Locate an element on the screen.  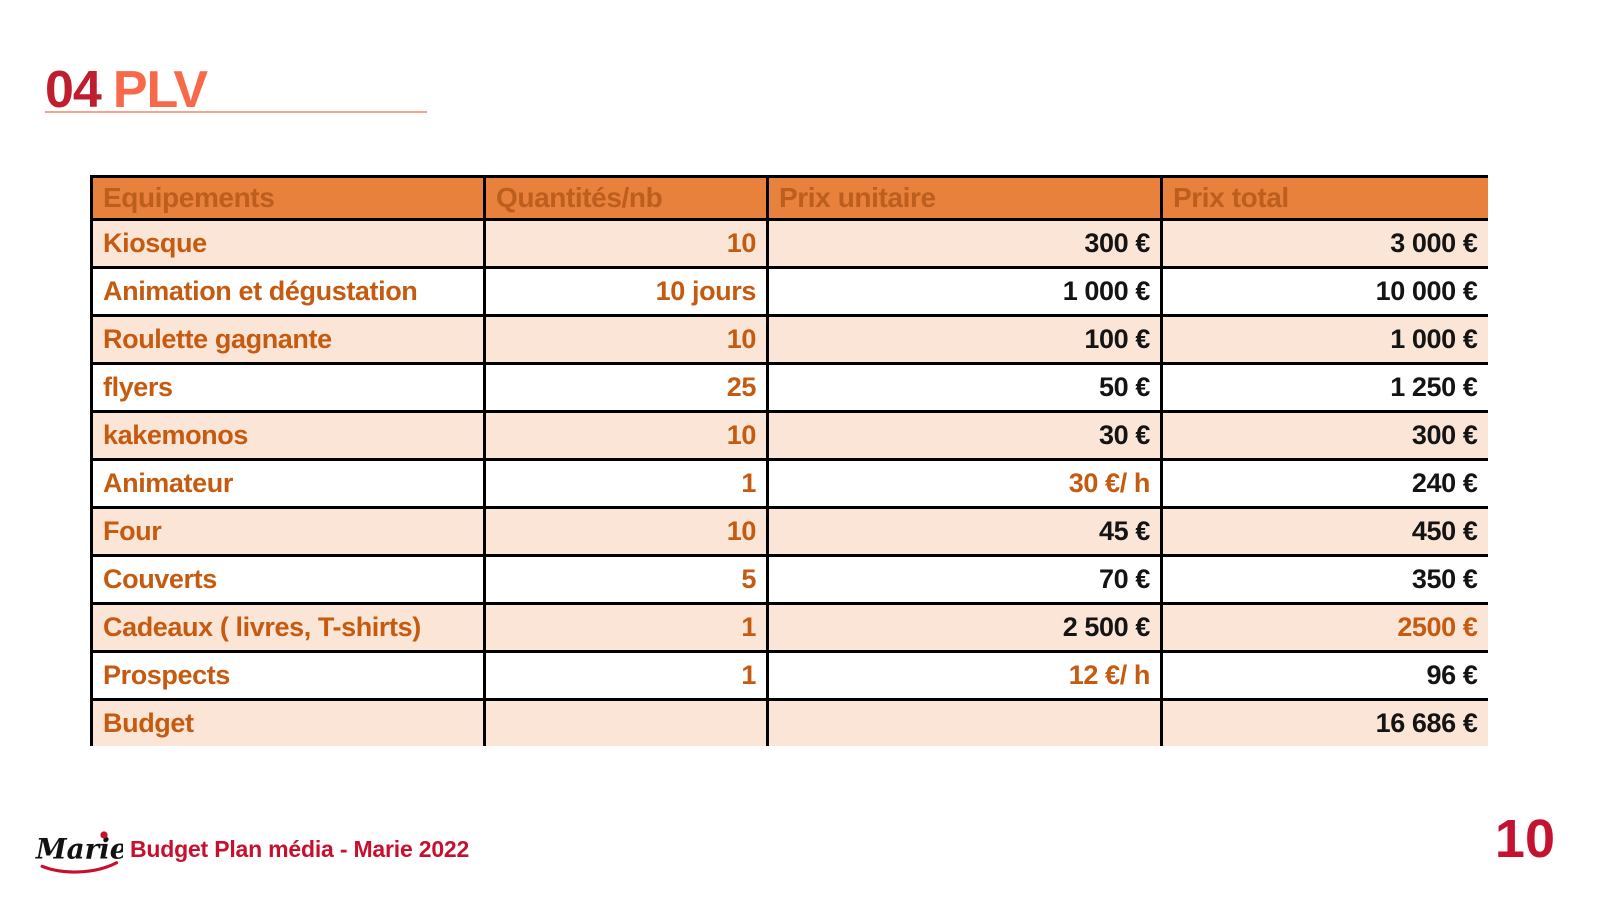
cell-prix-total: 3 000 € is located at coordinates (1324, 243).